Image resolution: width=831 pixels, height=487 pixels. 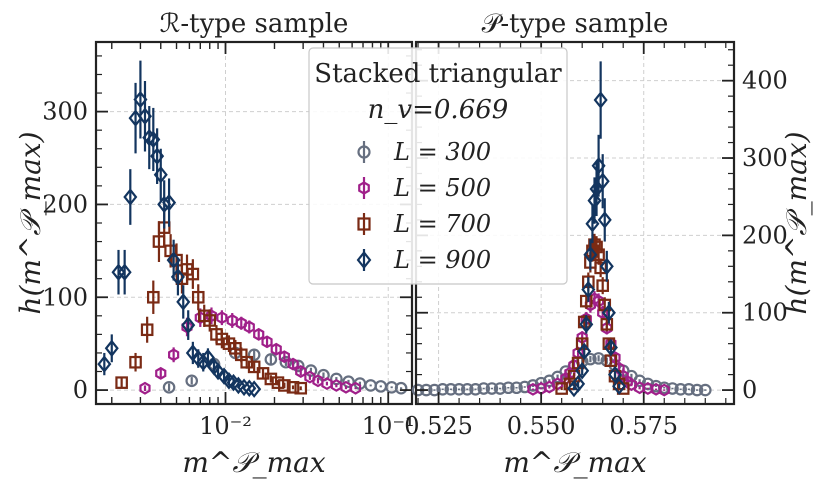 What do you see at coordinates (574, 462) in the screenshot?
I see `right-x-axis-label: m^𝒫_max` at bounding box center [574, 462].